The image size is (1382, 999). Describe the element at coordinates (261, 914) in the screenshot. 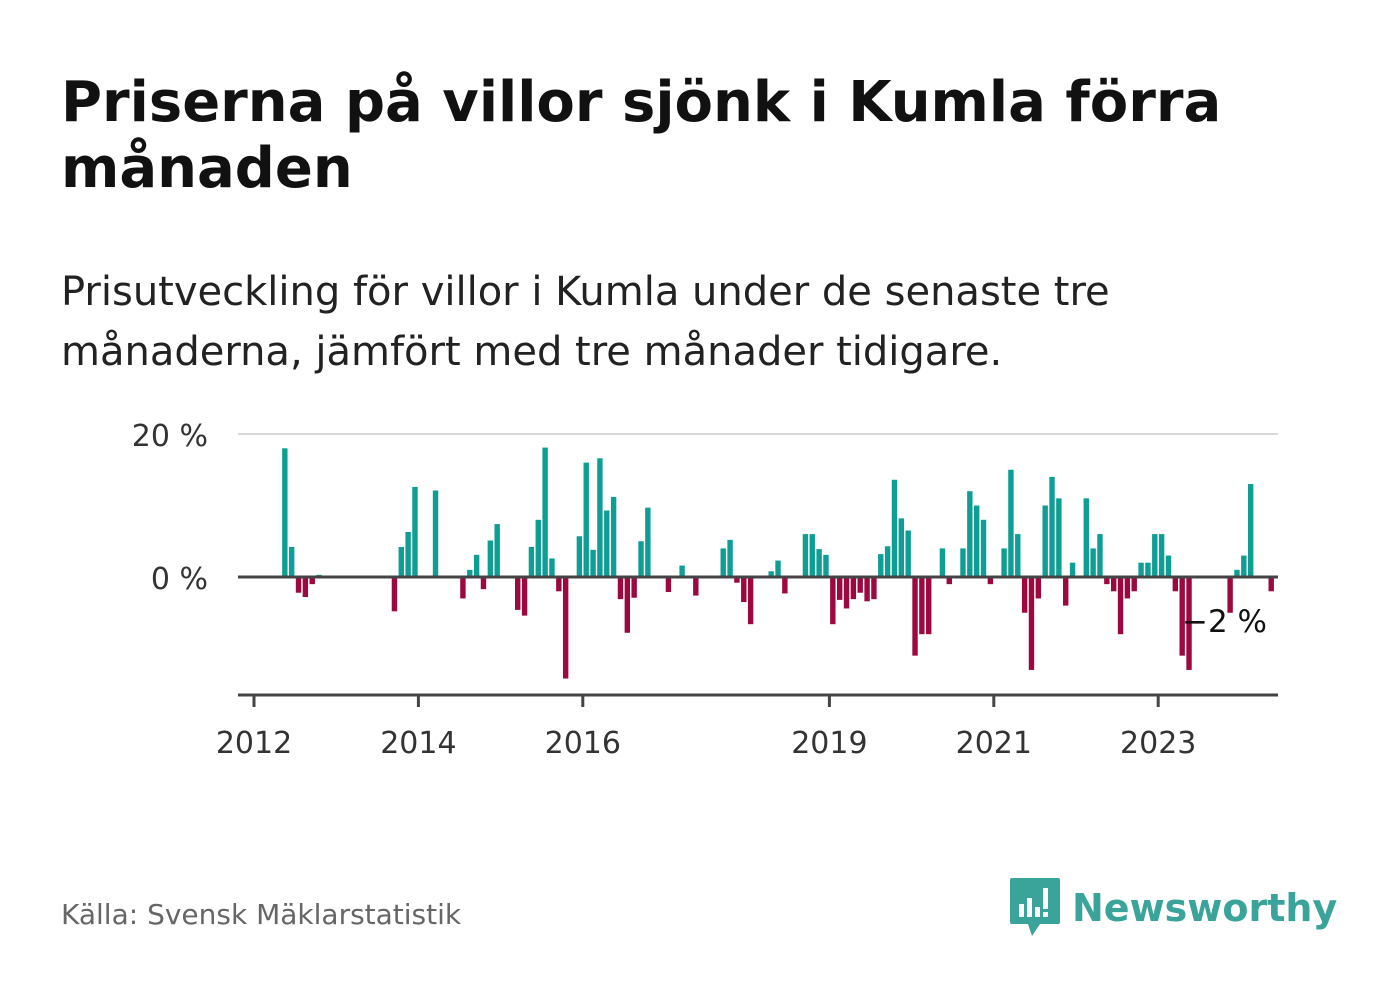

I see `source-note: Källa: Svensk Mäklarstatistik` at that location.